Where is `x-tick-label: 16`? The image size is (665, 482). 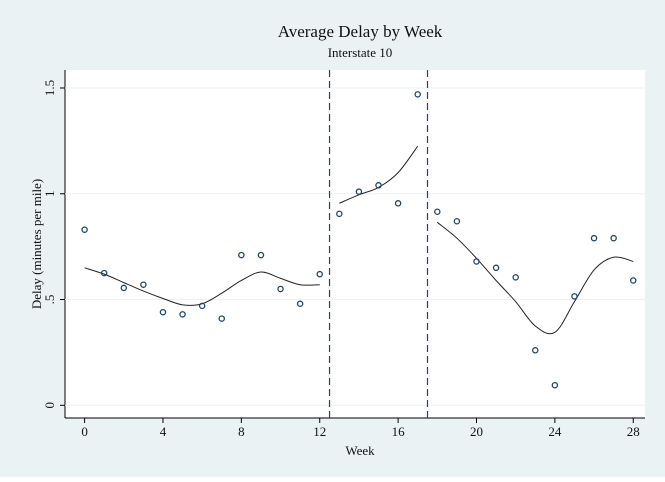 x-tick-label: 16 is located at coordinates (399, 431).